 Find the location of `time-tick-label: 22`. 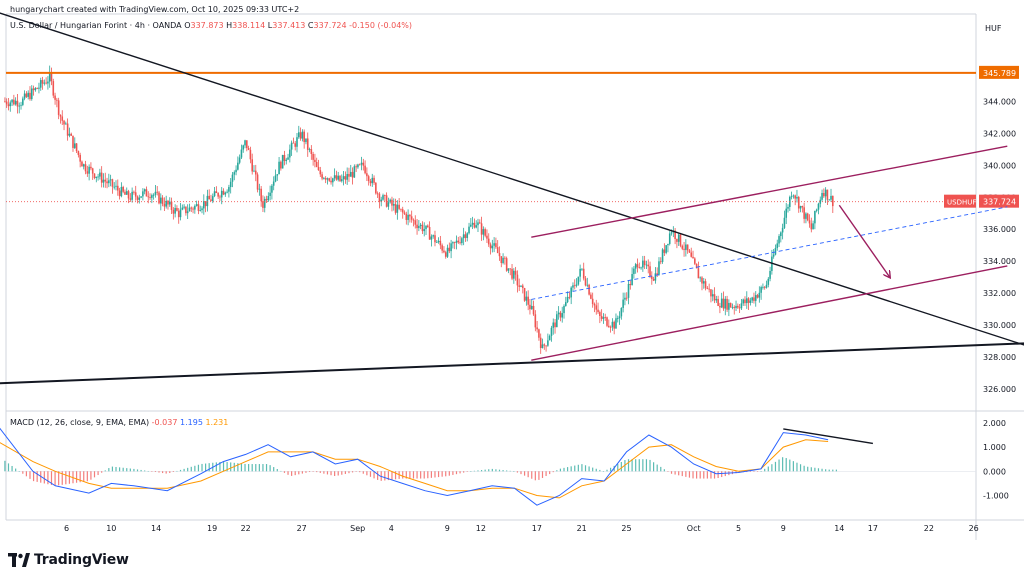

time-tick-label: 22 is located at coordinates (929, 528).